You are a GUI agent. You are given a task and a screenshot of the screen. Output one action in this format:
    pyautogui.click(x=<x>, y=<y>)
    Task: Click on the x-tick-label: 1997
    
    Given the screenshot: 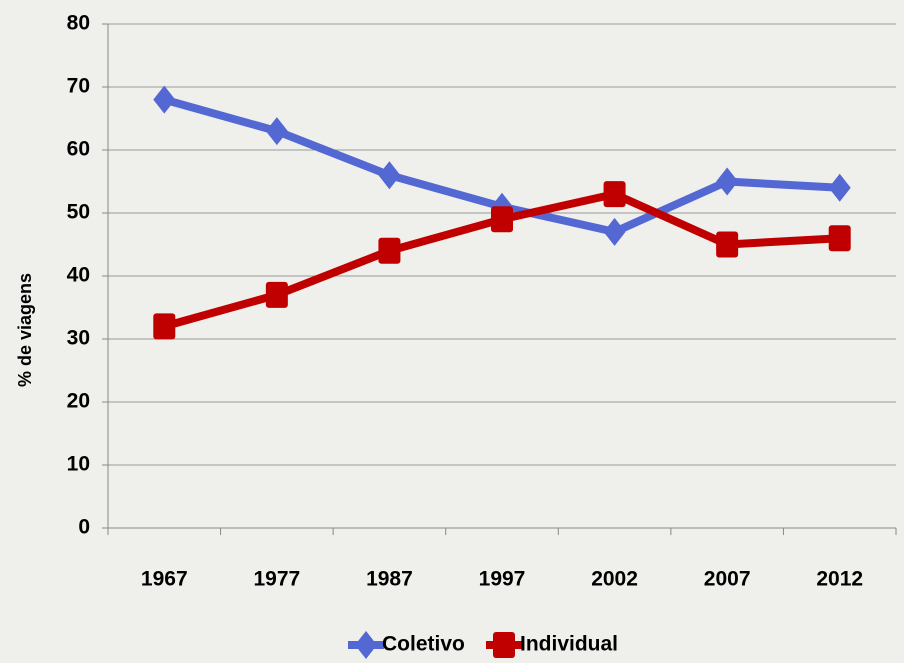 What is the action you would take?
    pyautogui.click(x=502, y=579)
    